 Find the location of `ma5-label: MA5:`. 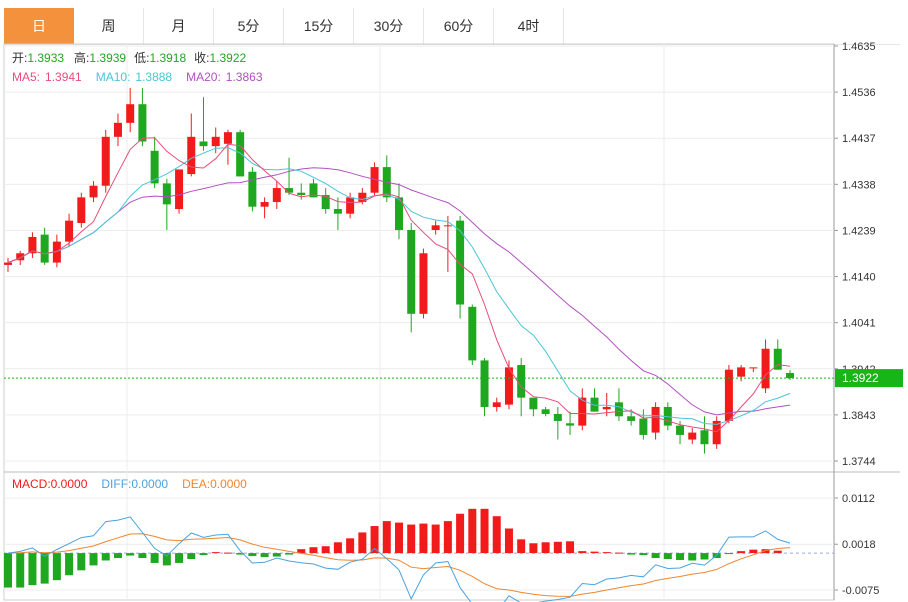

ma5-label: MA5: is located at coordinates (26, 77).